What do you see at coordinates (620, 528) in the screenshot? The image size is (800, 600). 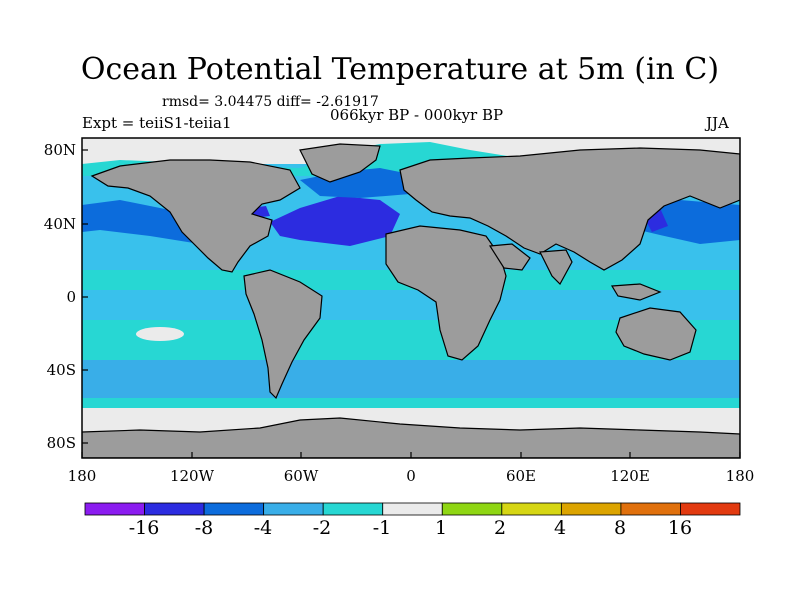 I see `colorbar-label: 8` at bounding box center [620, 528].